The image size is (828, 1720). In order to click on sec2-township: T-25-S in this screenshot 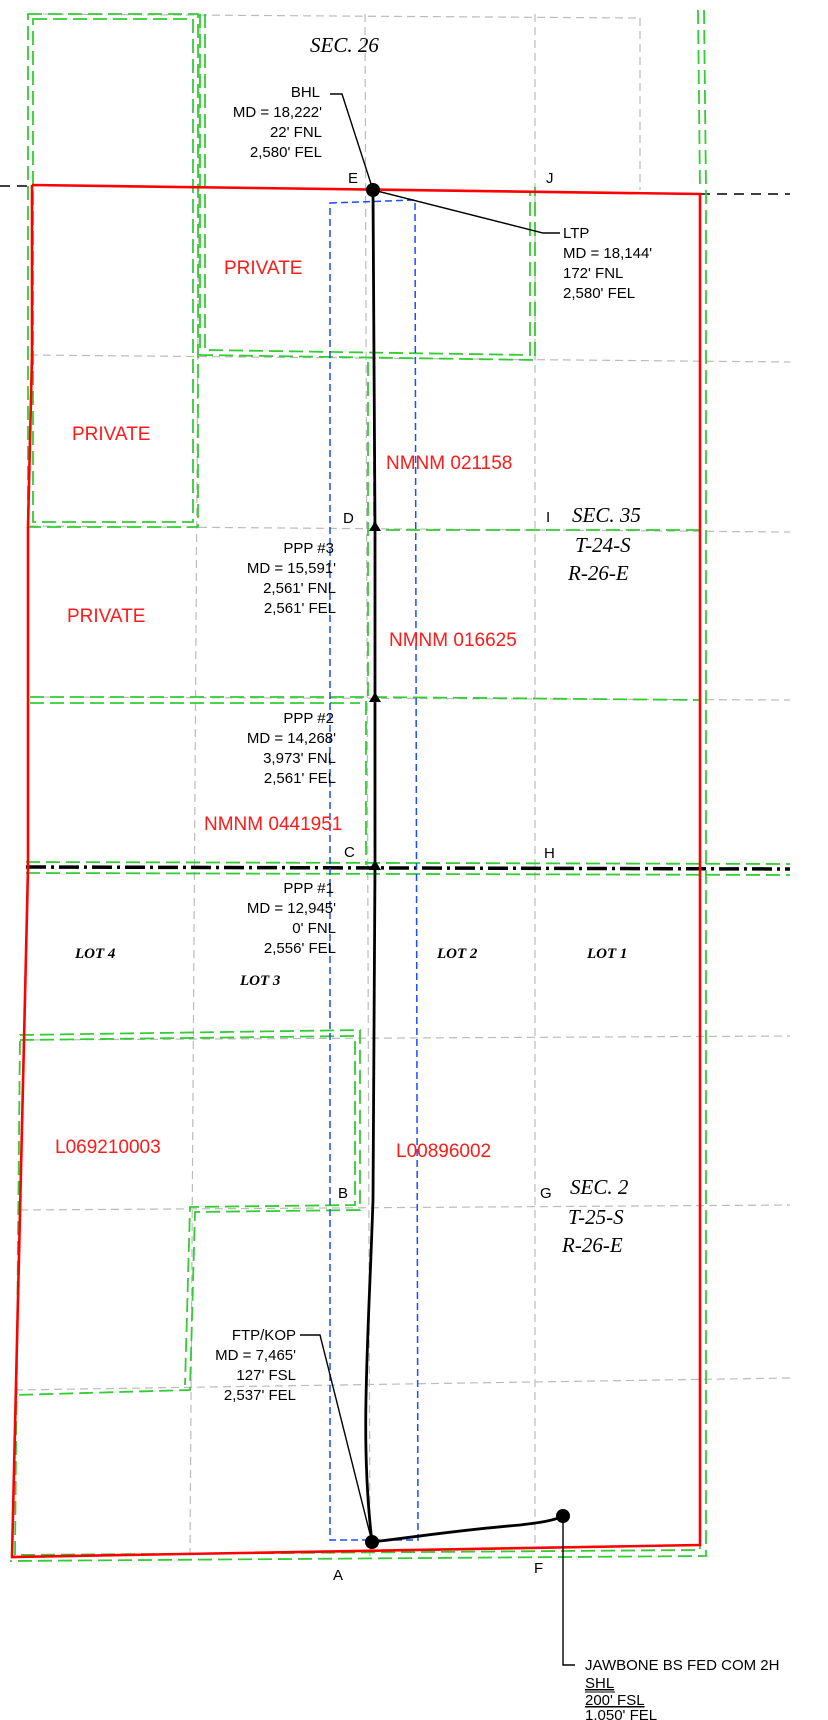, I will do `click(596, 1217)`.